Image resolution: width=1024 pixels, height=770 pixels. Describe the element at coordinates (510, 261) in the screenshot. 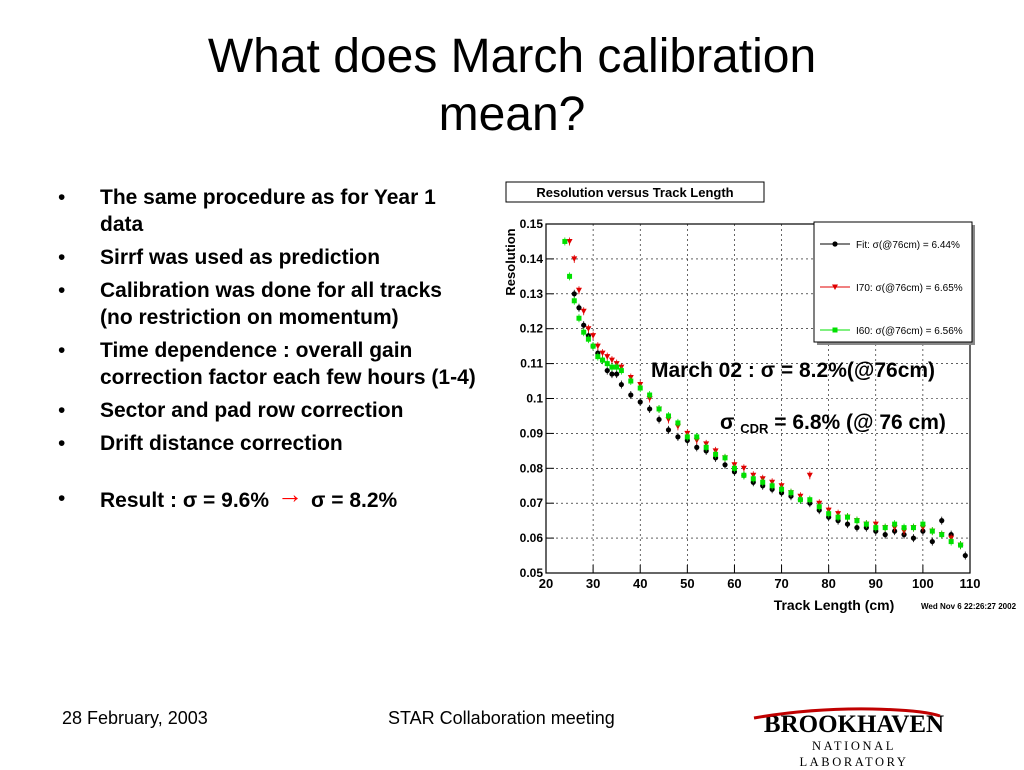

I see `y-axis-label: Resolution` at that location.